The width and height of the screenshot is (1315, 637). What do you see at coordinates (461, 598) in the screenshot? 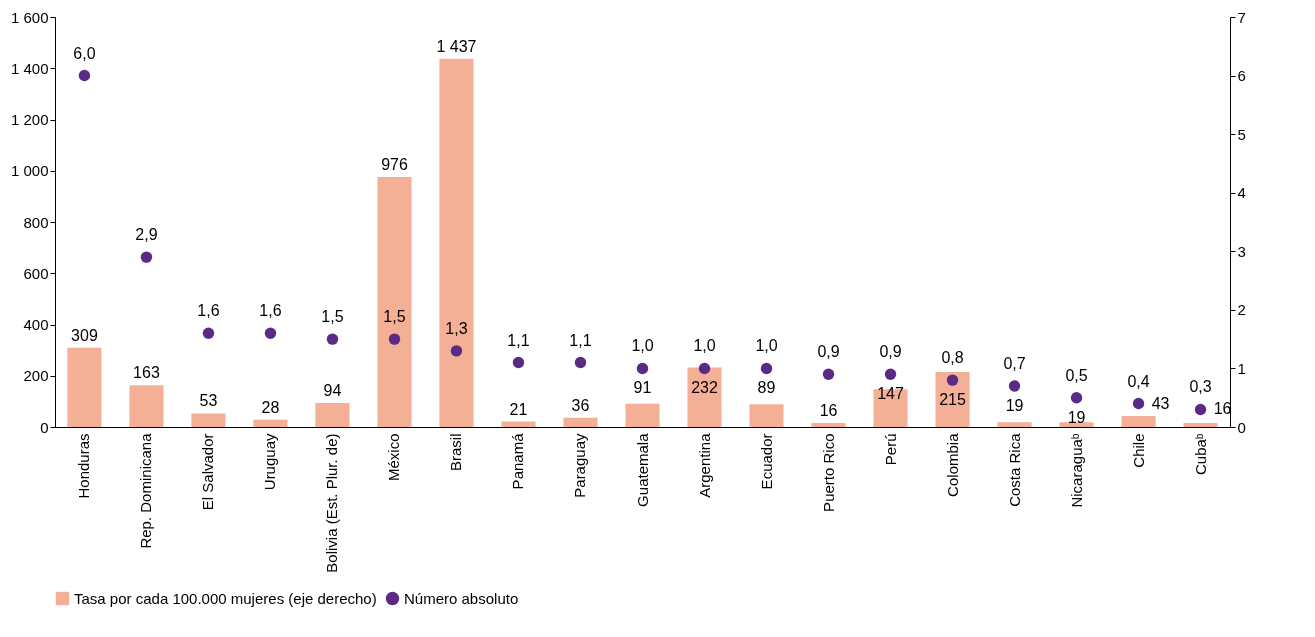
I see `legend-label: Número absoluto` at bounding box center [461, 598].